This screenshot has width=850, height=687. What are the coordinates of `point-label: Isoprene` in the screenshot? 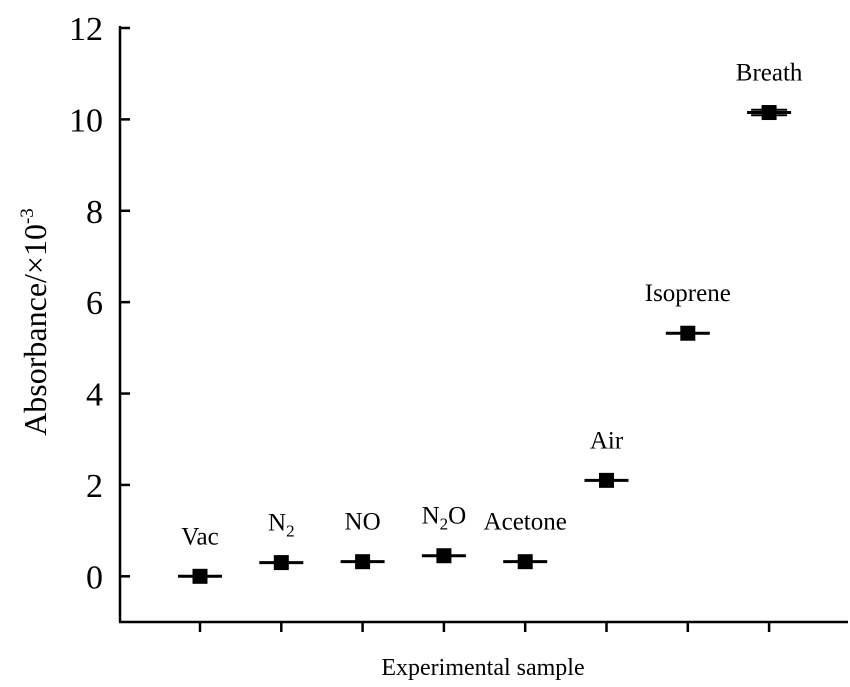 It's located at (688, 293).